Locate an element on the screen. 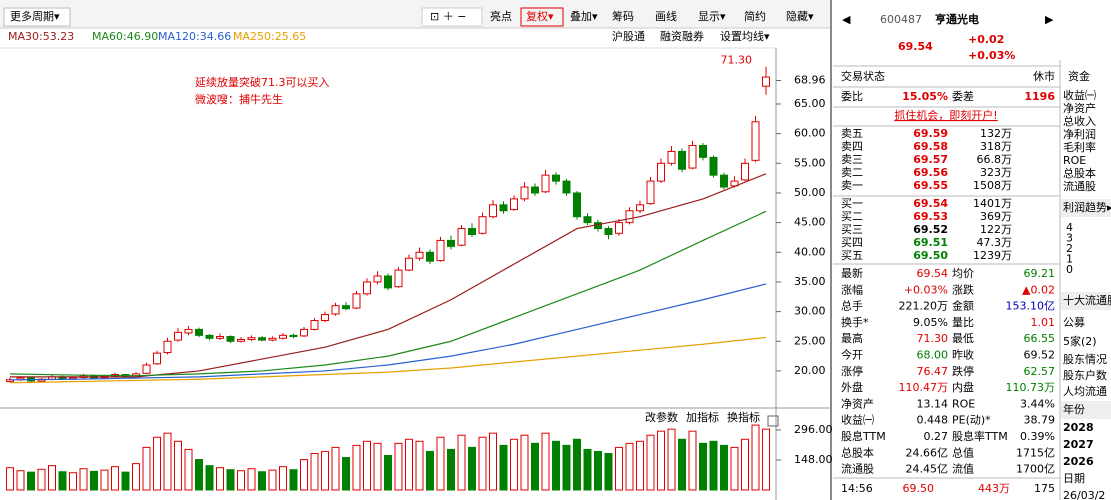 This screenshot has width=1111, height=500. book-price: 69.52 is located at coordinates (930, 229).